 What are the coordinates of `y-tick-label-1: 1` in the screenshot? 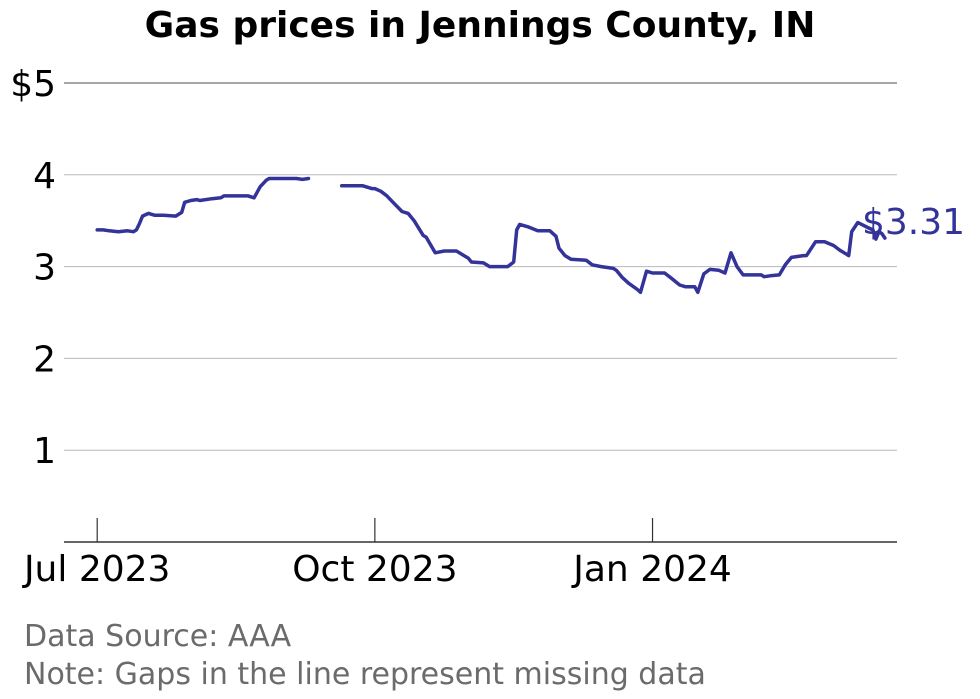 It's located at (44, 451).